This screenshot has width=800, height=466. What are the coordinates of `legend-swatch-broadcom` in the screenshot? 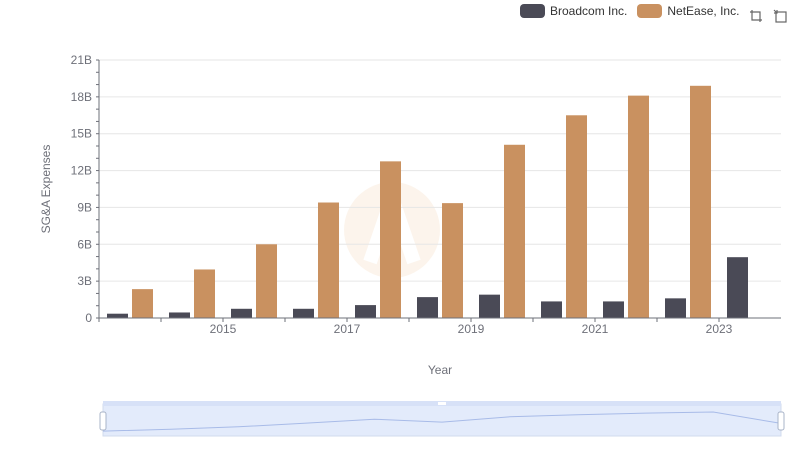 It's located at (532, 11).